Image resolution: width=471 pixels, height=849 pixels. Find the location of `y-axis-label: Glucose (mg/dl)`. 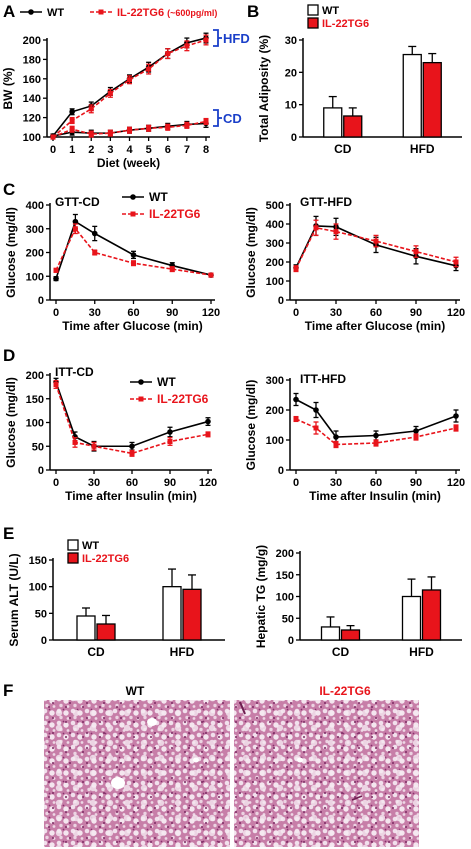

y-axis-label: Glucose (mg/dl) is located at coordinates (251, 252).